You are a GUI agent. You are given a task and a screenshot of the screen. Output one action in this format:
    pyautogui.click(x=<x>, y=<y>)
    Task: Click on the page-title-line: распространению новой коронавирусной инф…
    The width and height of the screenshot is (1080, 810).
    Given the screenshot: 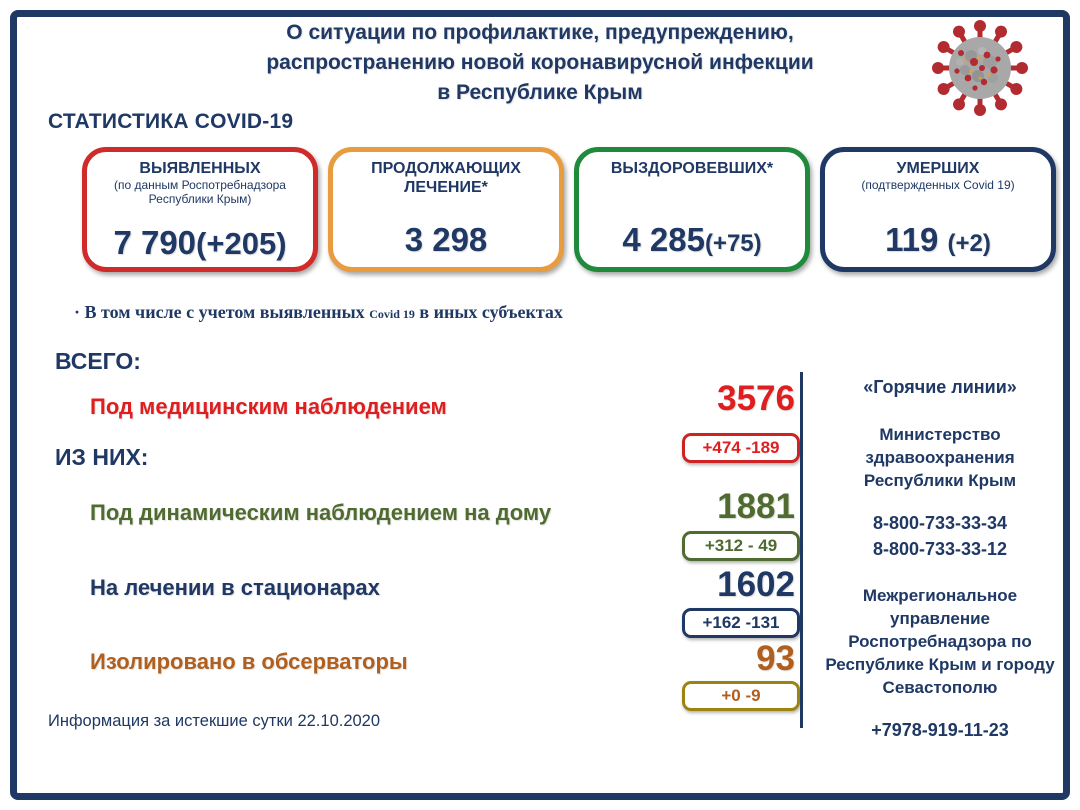 What is the action you would take?
    pyautogui.click(x=540, y=62)
    